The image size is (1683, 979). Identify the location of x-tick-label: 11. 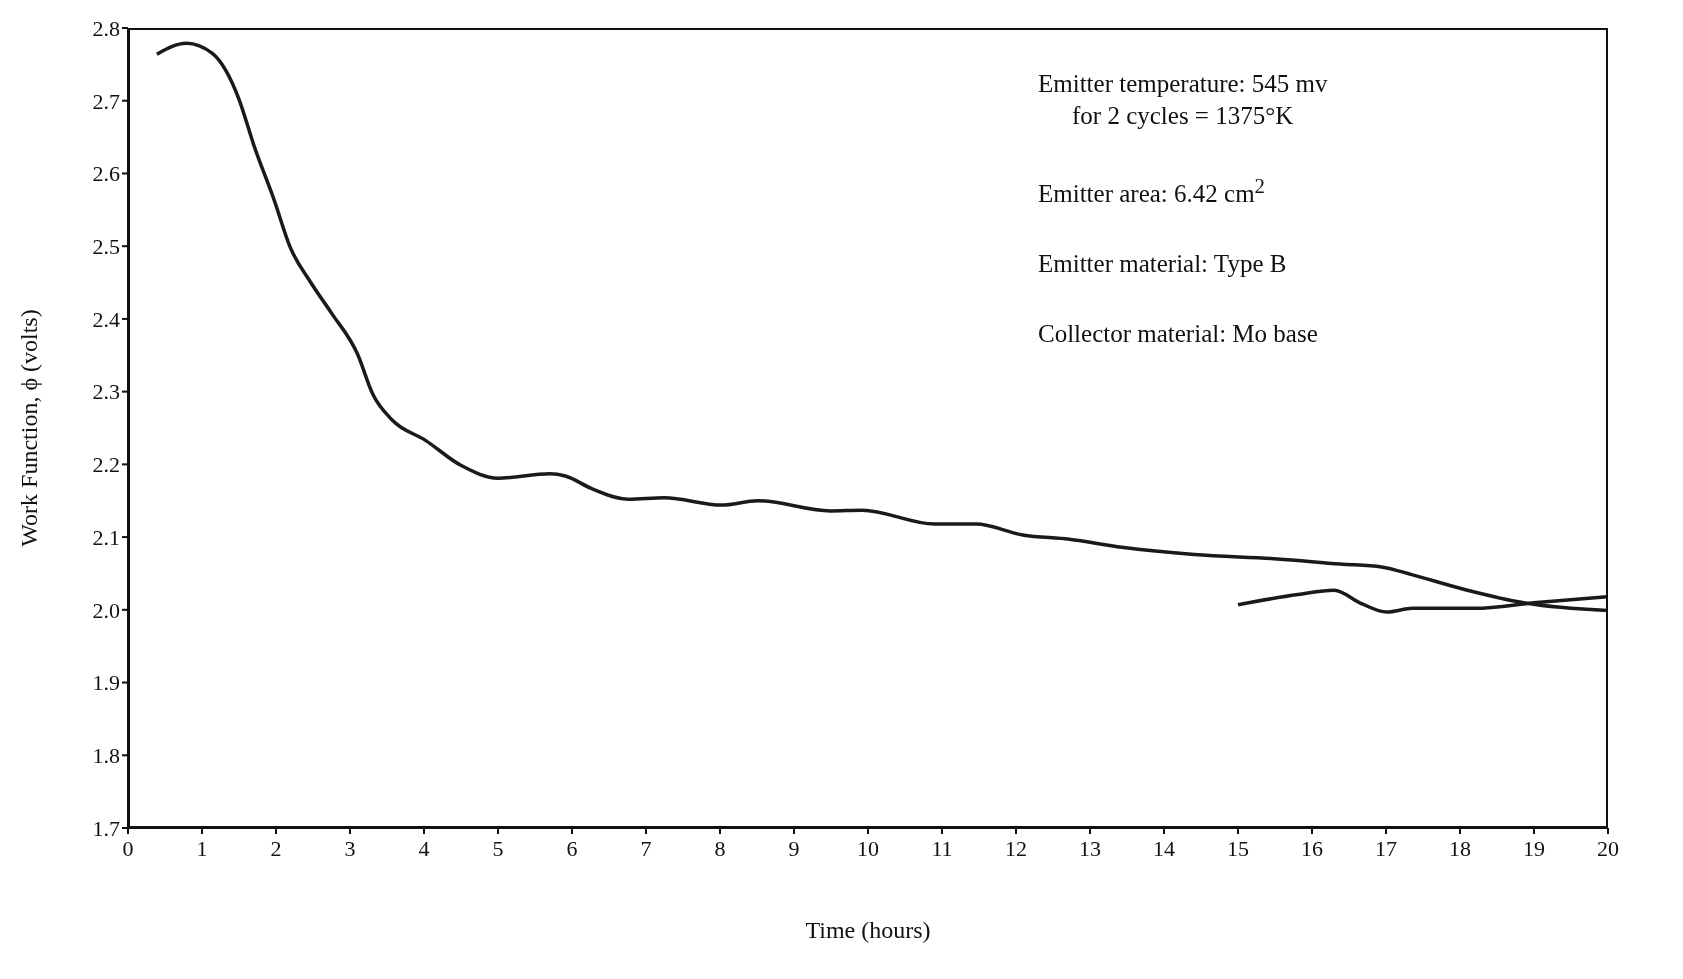
(942, 848).